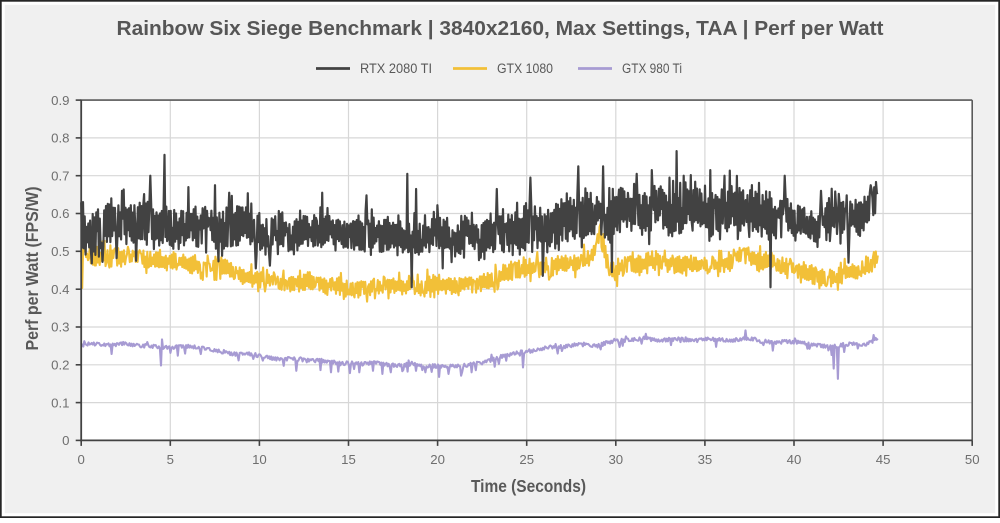 The width and height of the screenshot is (1000, 523). Describe the element at coordinates (60, 175) in the screenshot. I see `svg-text: 0.7` at that location.